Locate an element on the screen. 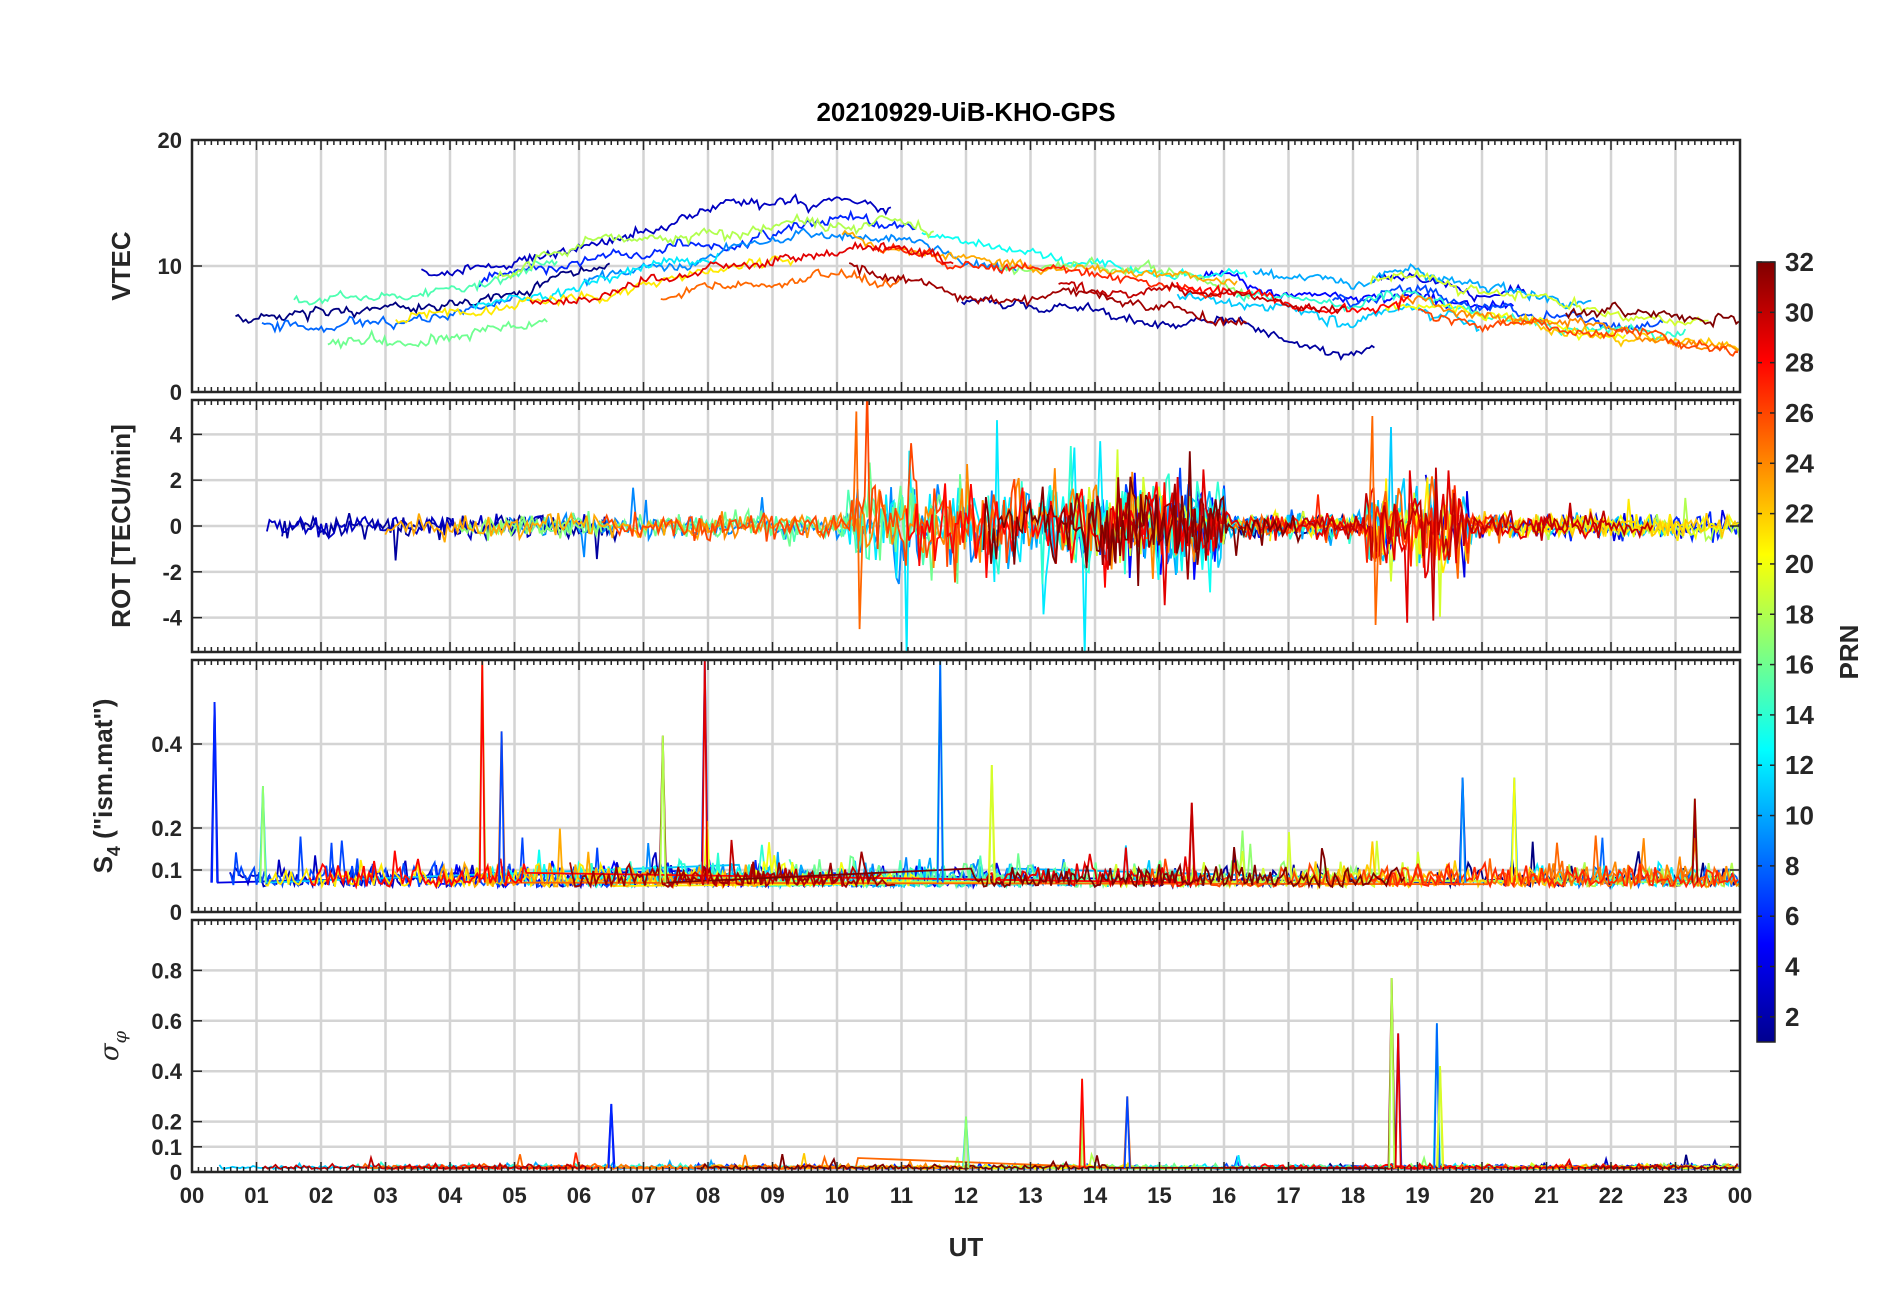 The image size is (1902, 1292). x-tick-label: 23 is located at coordinates (1675, 1195).